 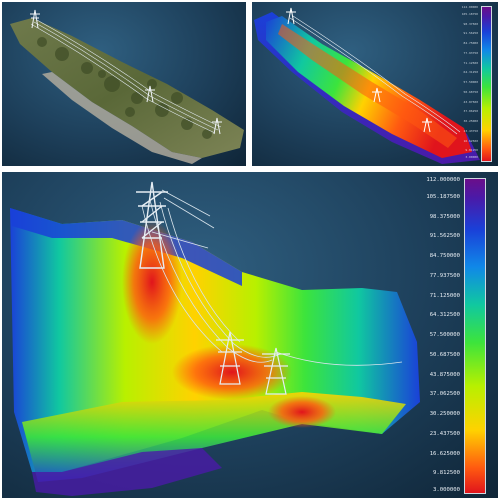 What do you see at coordinates (443, 180) in the screenshot?
I see `colorbar-tick-label: 112.000000` at bounding box center [443, 180].